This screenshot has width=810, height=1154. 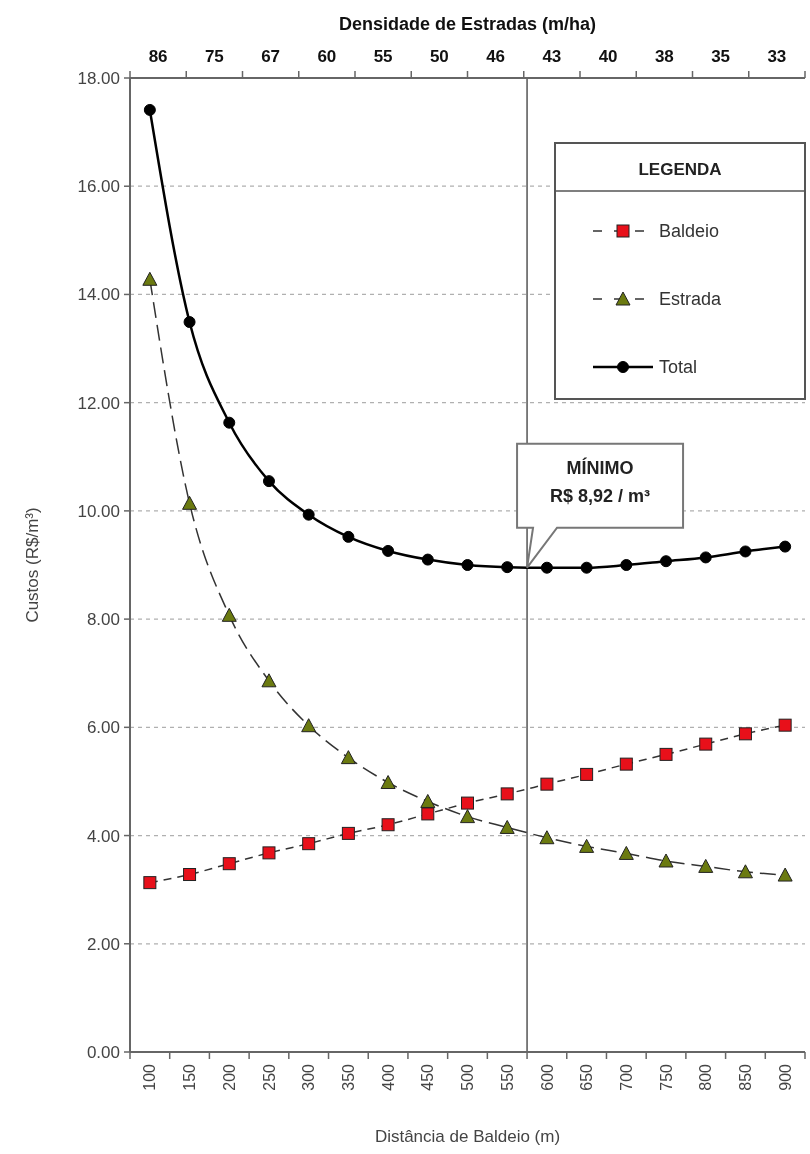 What do you see at coordinates (587, 1077) in the screenshot?
I see `x-tick-label: 650` at bounding box center [587, 1077].